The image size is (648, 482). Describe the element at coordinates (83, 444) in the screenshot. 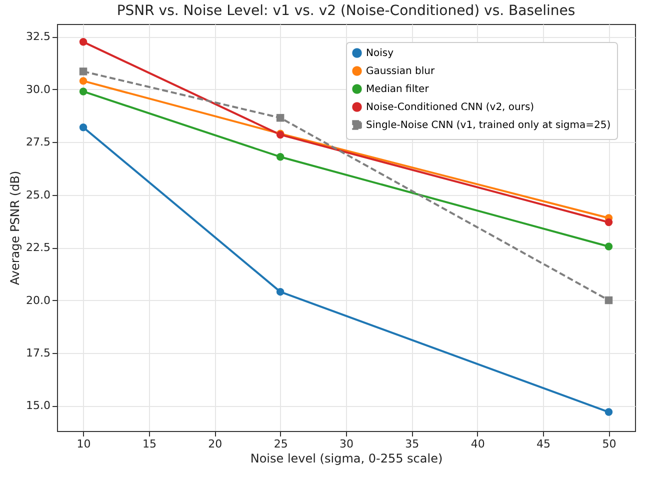

I see `x-tick-label: 10` at that location.